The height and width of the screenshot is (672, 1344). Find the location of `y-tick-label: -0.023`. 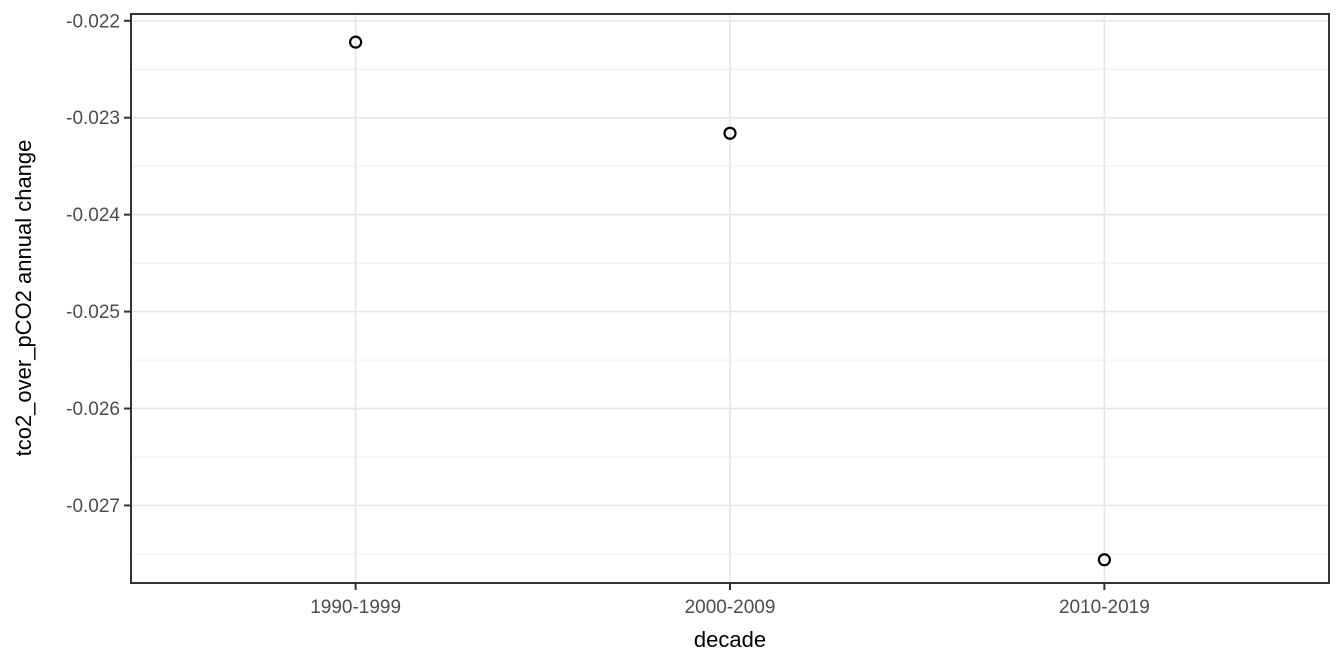

y-tick-label: -0.023 is located at coordinates (93, 118).